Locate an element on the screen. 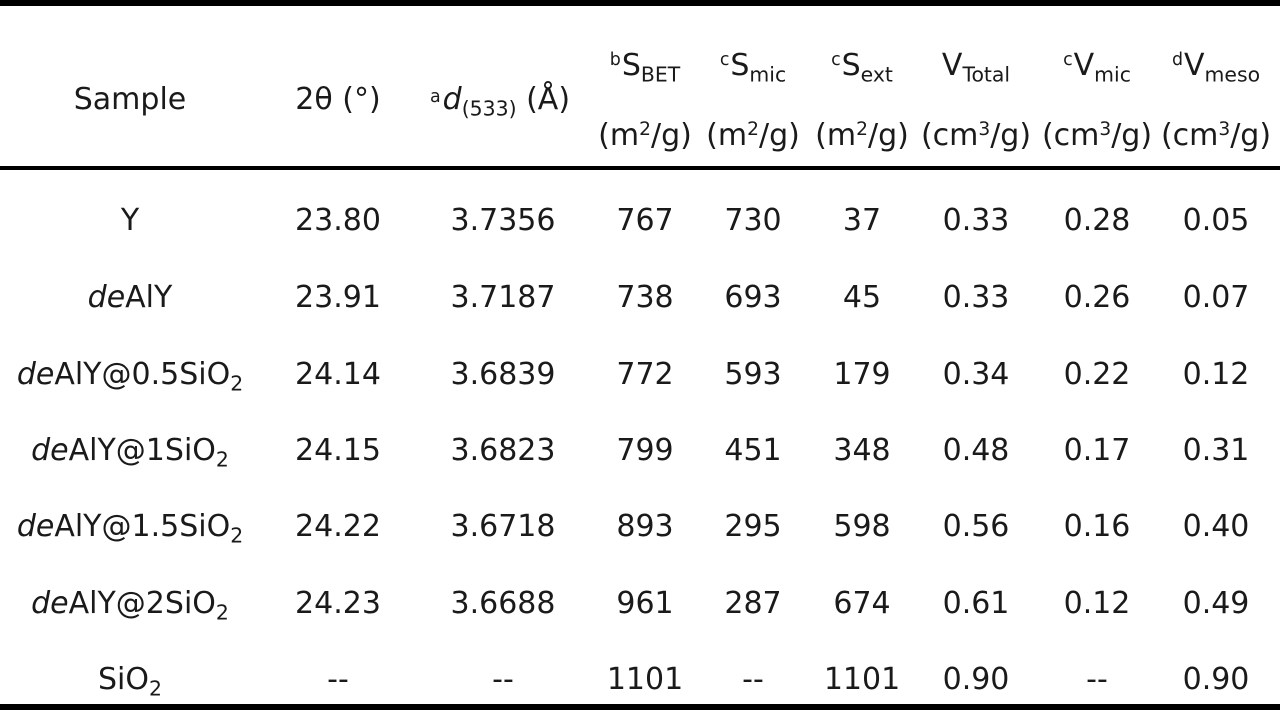 This screenshot has width=1280, height=719. cell-sample: Y is located at coordinates (130, 220).